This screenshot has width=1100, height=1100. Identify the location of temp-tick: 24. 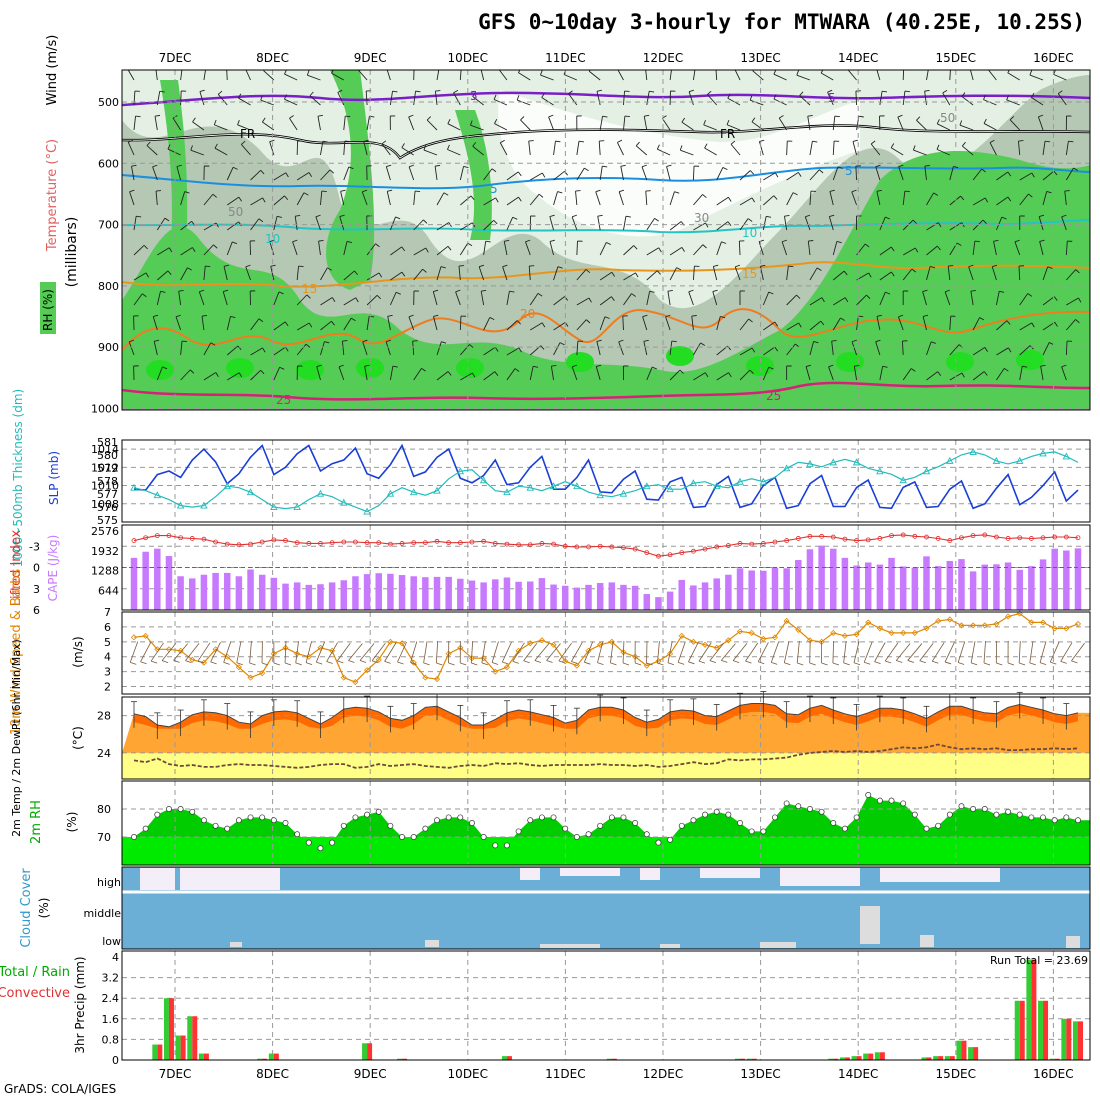
(104, 753).